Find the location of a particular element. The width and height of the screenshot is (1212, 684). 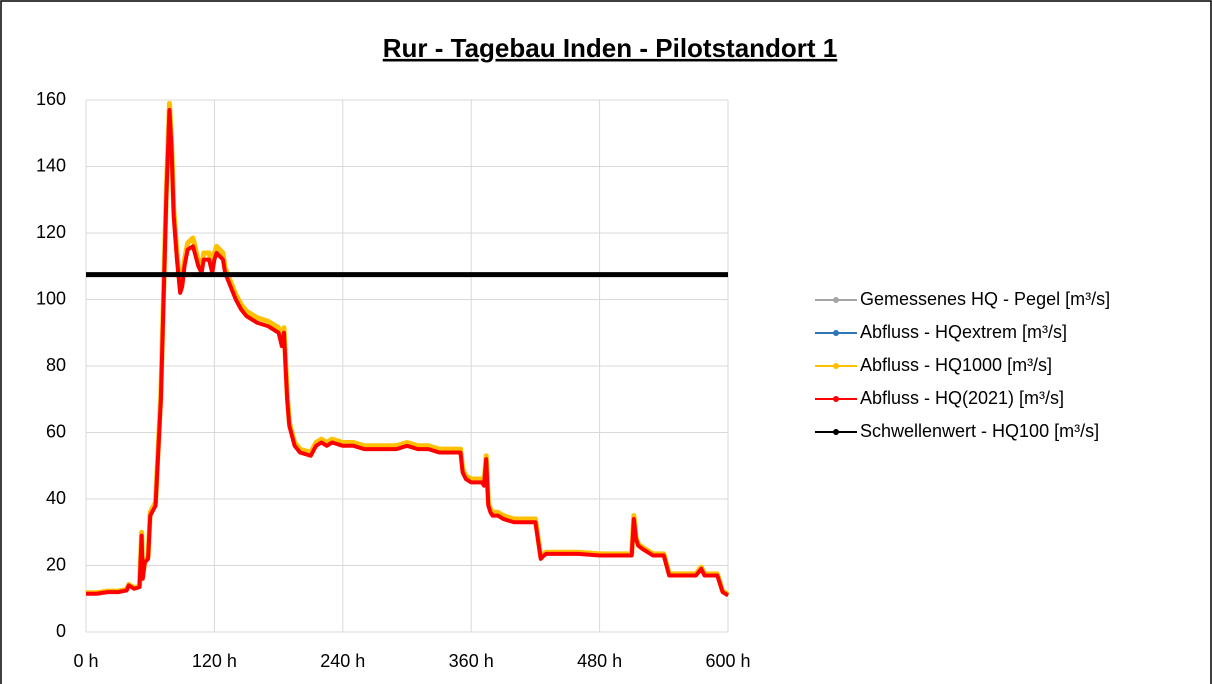

x-tick-label: 120 h is located at coordinates (214, 661).